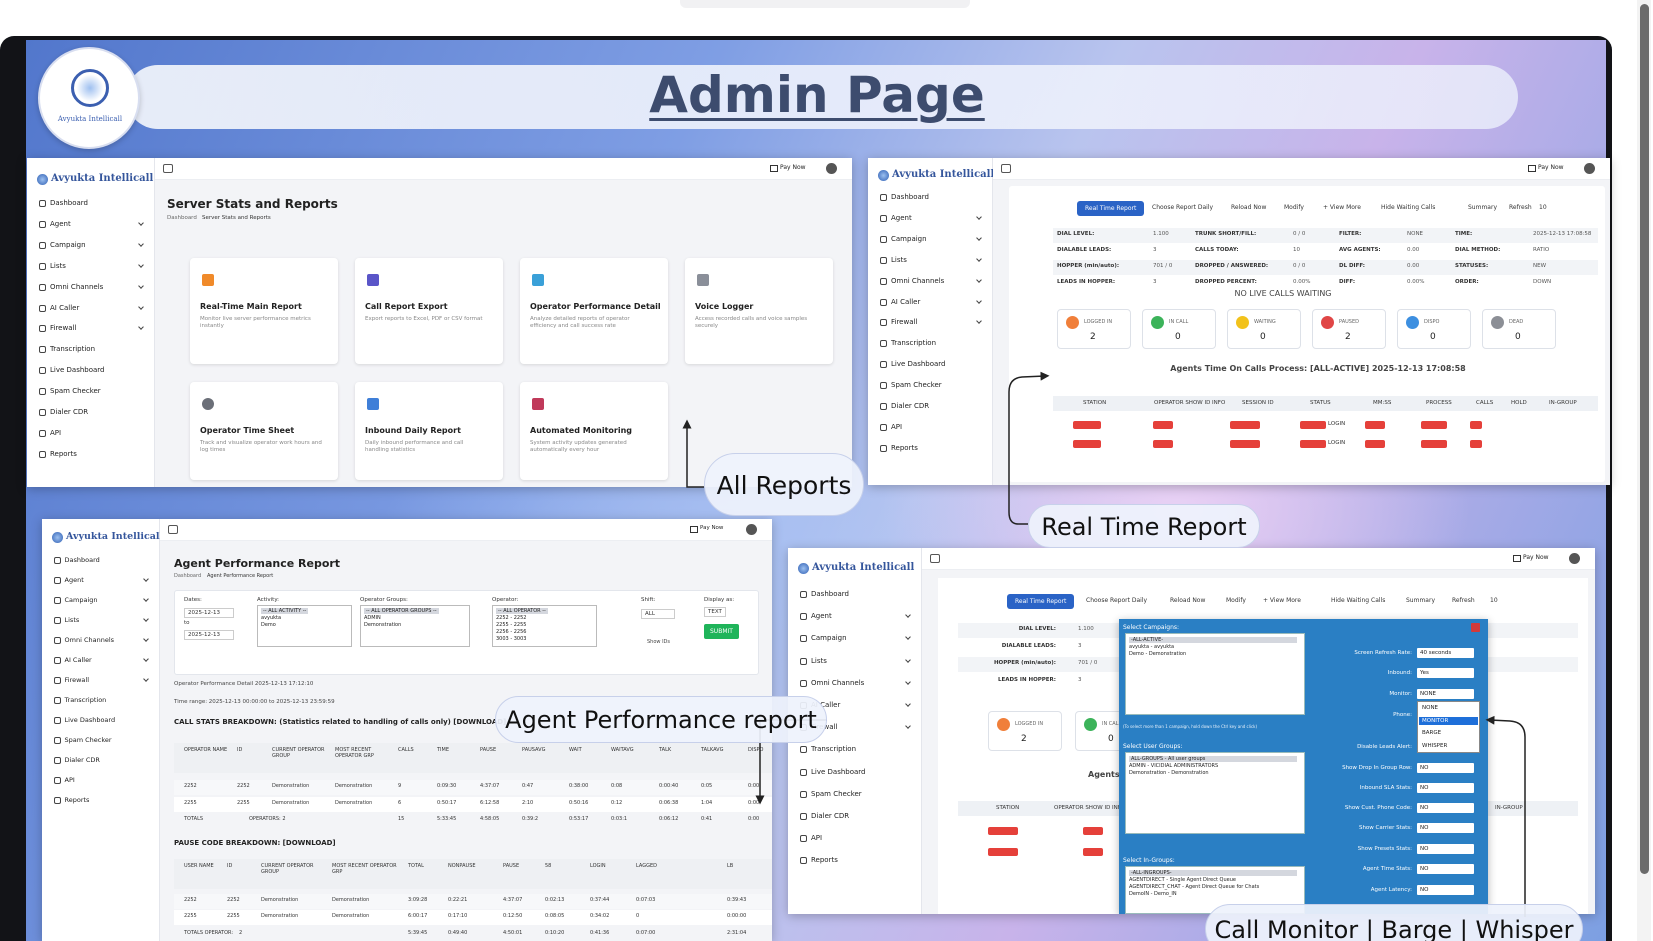 Image resolution: width=1653 pixels, height=941 pixels. I want to click on scrollbar-thumb, so click(1644, 439).